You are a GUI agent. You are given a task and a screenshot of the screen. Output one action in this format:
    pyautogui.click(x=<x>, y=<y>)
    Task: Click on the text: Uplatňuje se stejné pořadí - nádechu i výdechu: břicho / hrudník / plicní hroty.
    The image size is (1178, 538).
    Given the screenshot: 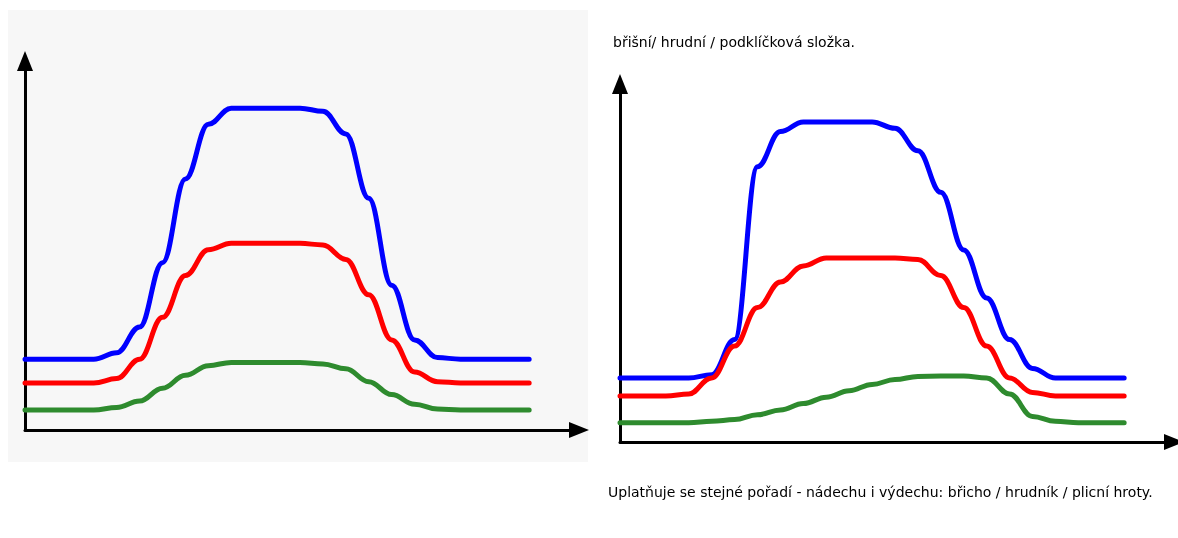 What is the action you would take?
    pyautogui.click(x=881, y=492)
    